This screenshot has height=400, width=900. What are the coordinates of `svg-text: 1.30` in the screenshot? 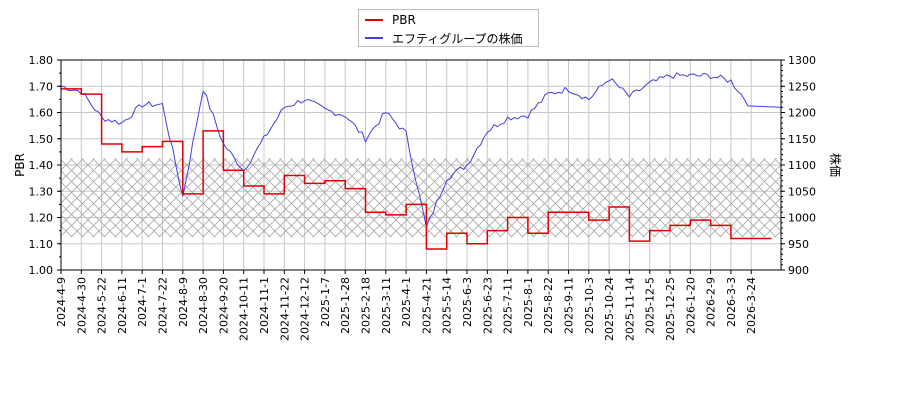 It's located at (41, 191).